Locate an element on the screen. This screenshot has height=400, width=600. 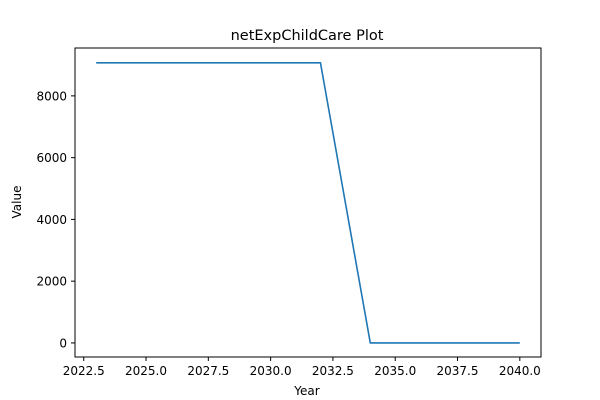
x-tick-label: 2030.0 is located at coordinates (271, 371).